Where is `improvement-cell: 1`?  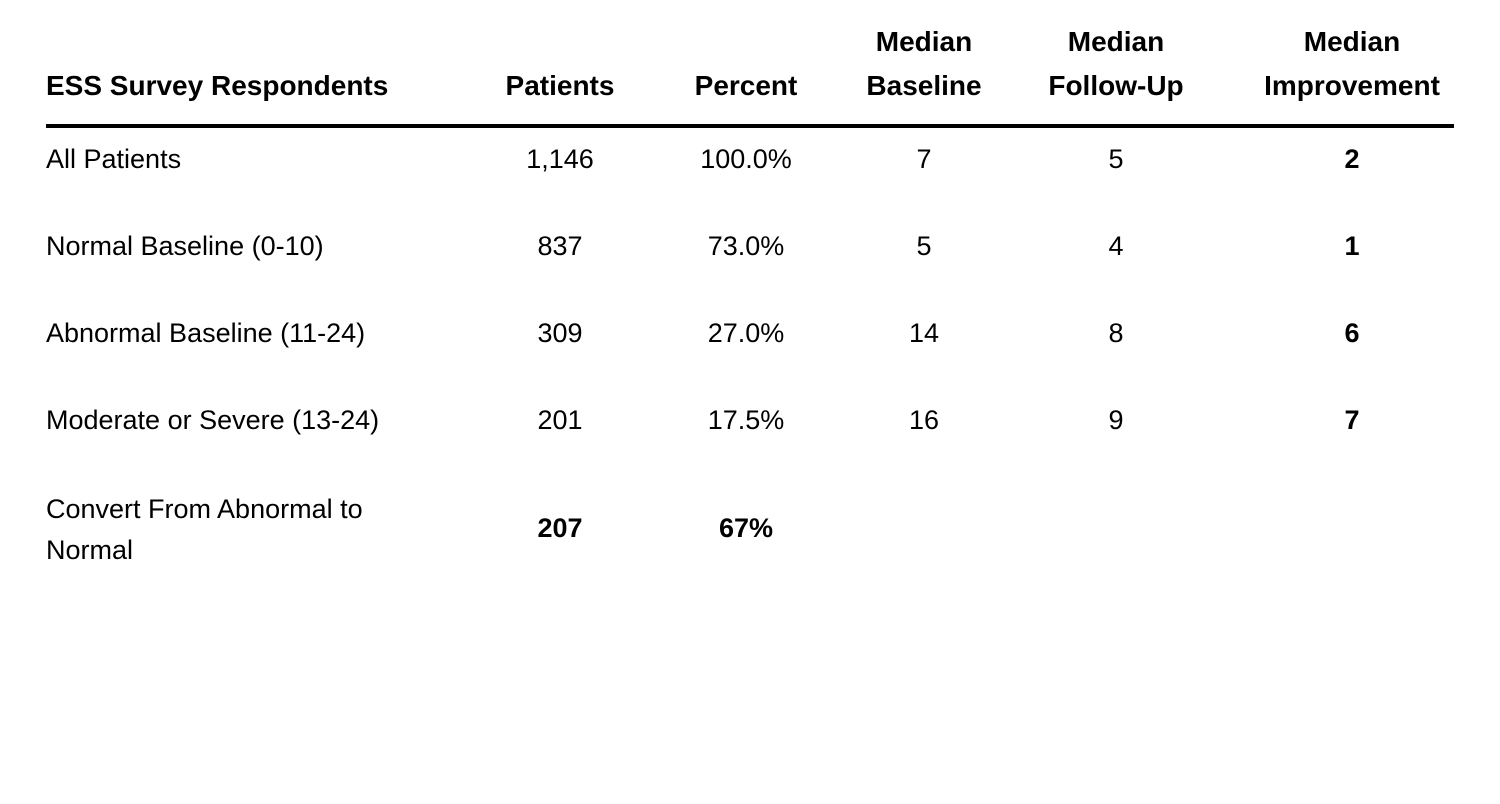
improvement-cell: 1 is located at coordinates (1352, 246).